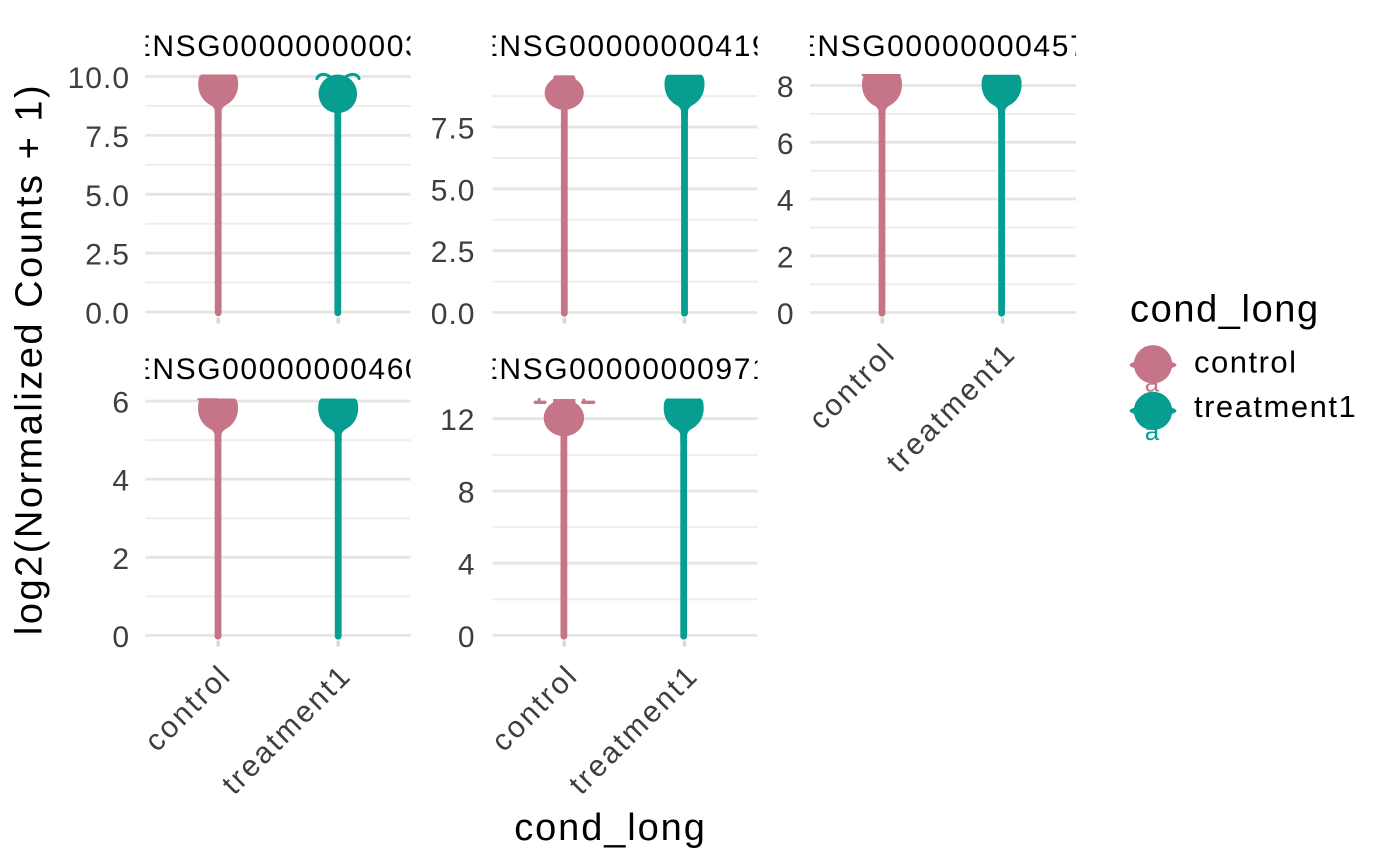  Describe the element at coordinates (277, 369) in the screenshot. I see `svg-text: ENSG00000000460` at that location.